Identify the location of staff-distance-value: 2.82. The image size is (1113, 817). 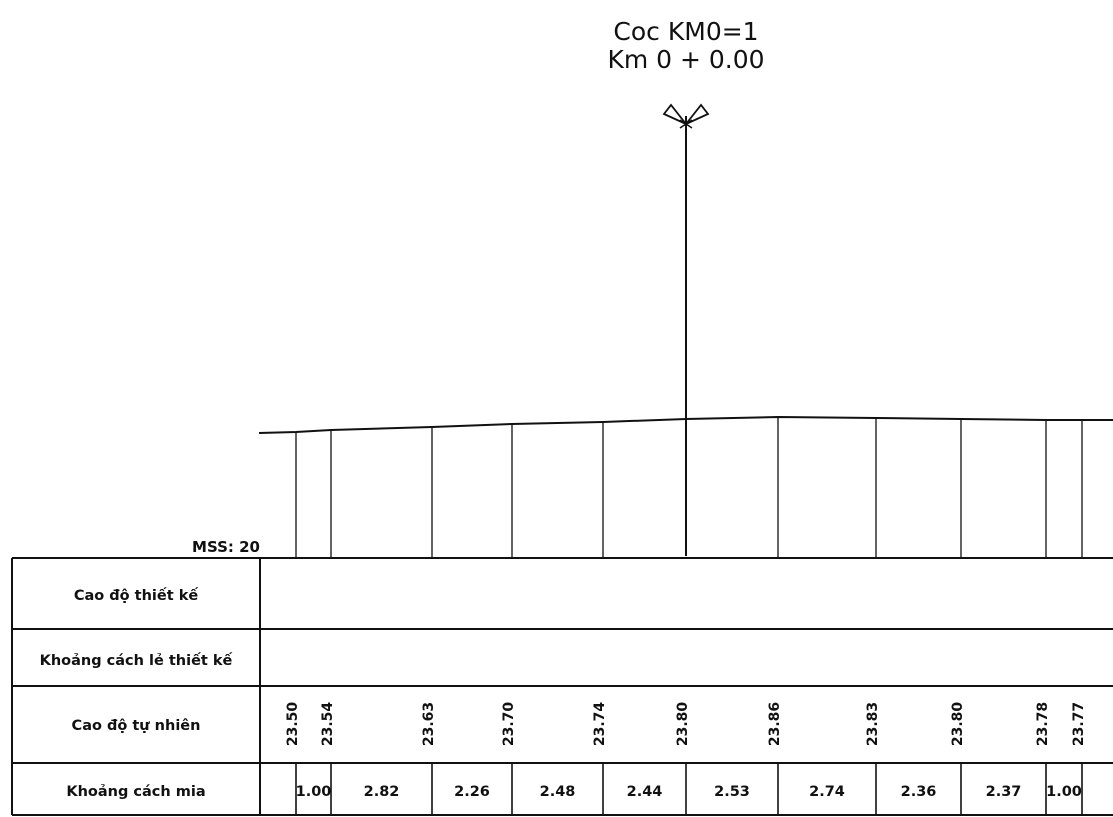
(382, 792).